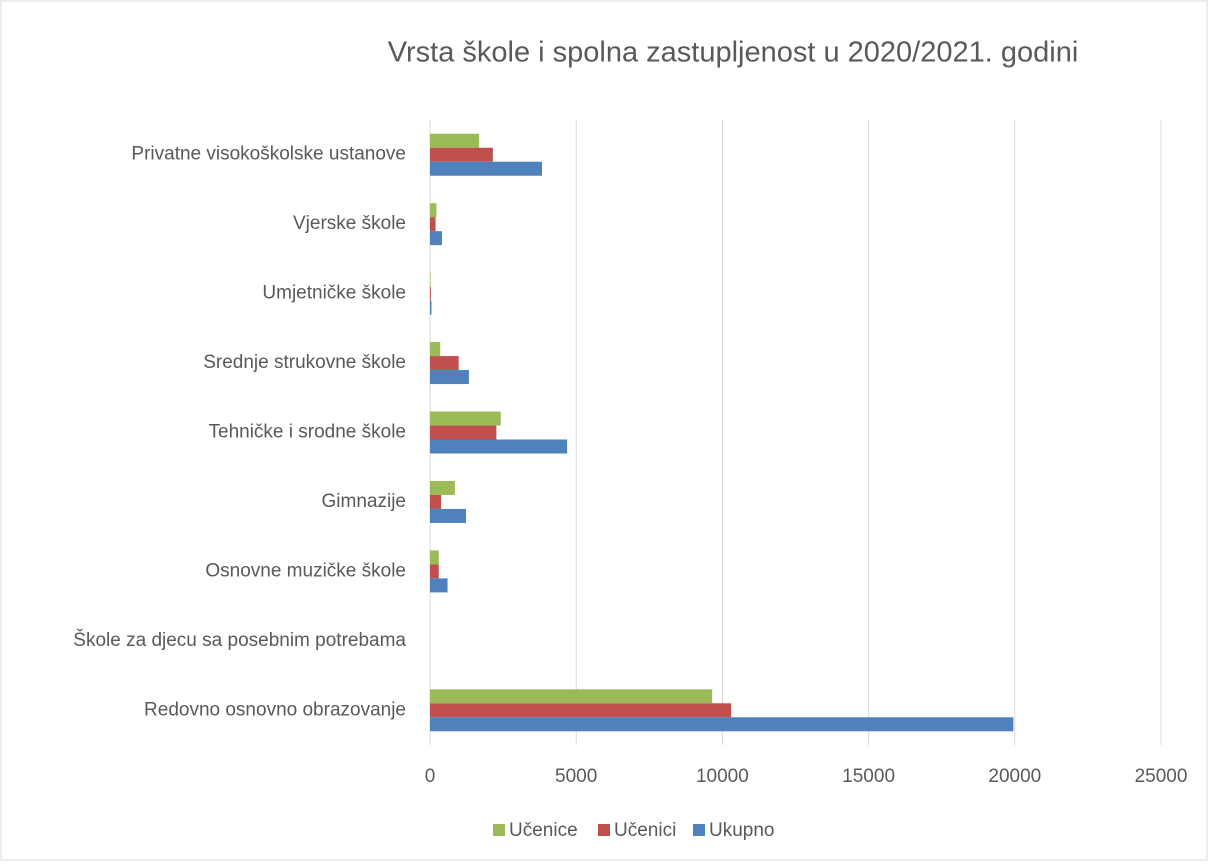 Image resolution: width=1209 pixels, height=867 pixels. What do you see at coordinates (364, 501) in the screenshot?
I see `y-tick-label: Gimnazije` at bounding box center [364, 501].